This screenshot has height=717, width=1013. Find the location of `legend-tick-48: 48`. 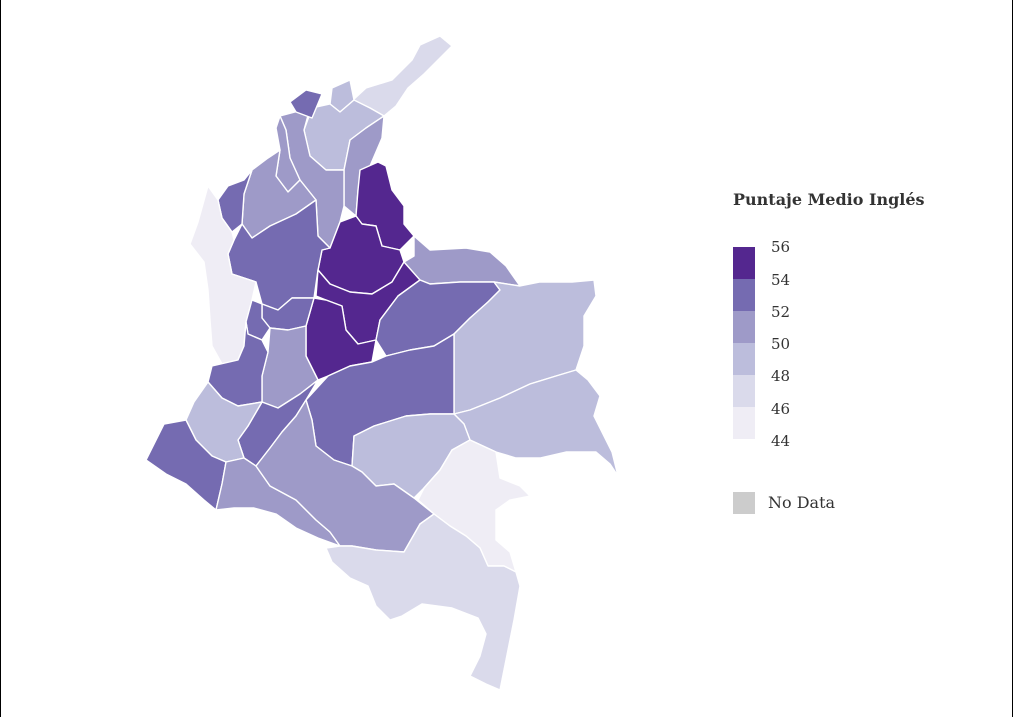

legend-tick-48: 48 is located at coordinates (781, 376).